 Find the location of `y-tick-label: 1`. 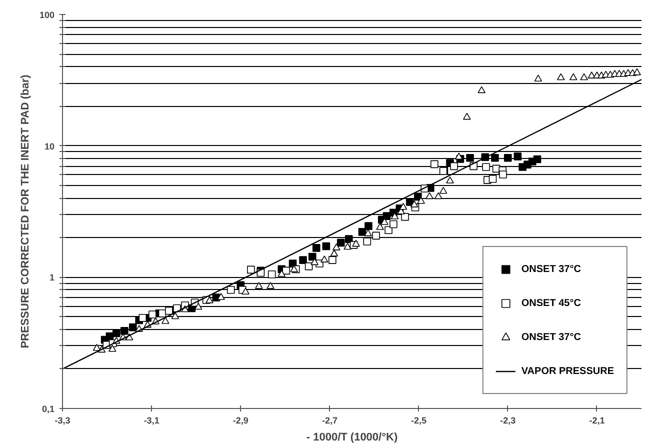

y-tick-label: 1 is located at coordinates (52, 277).